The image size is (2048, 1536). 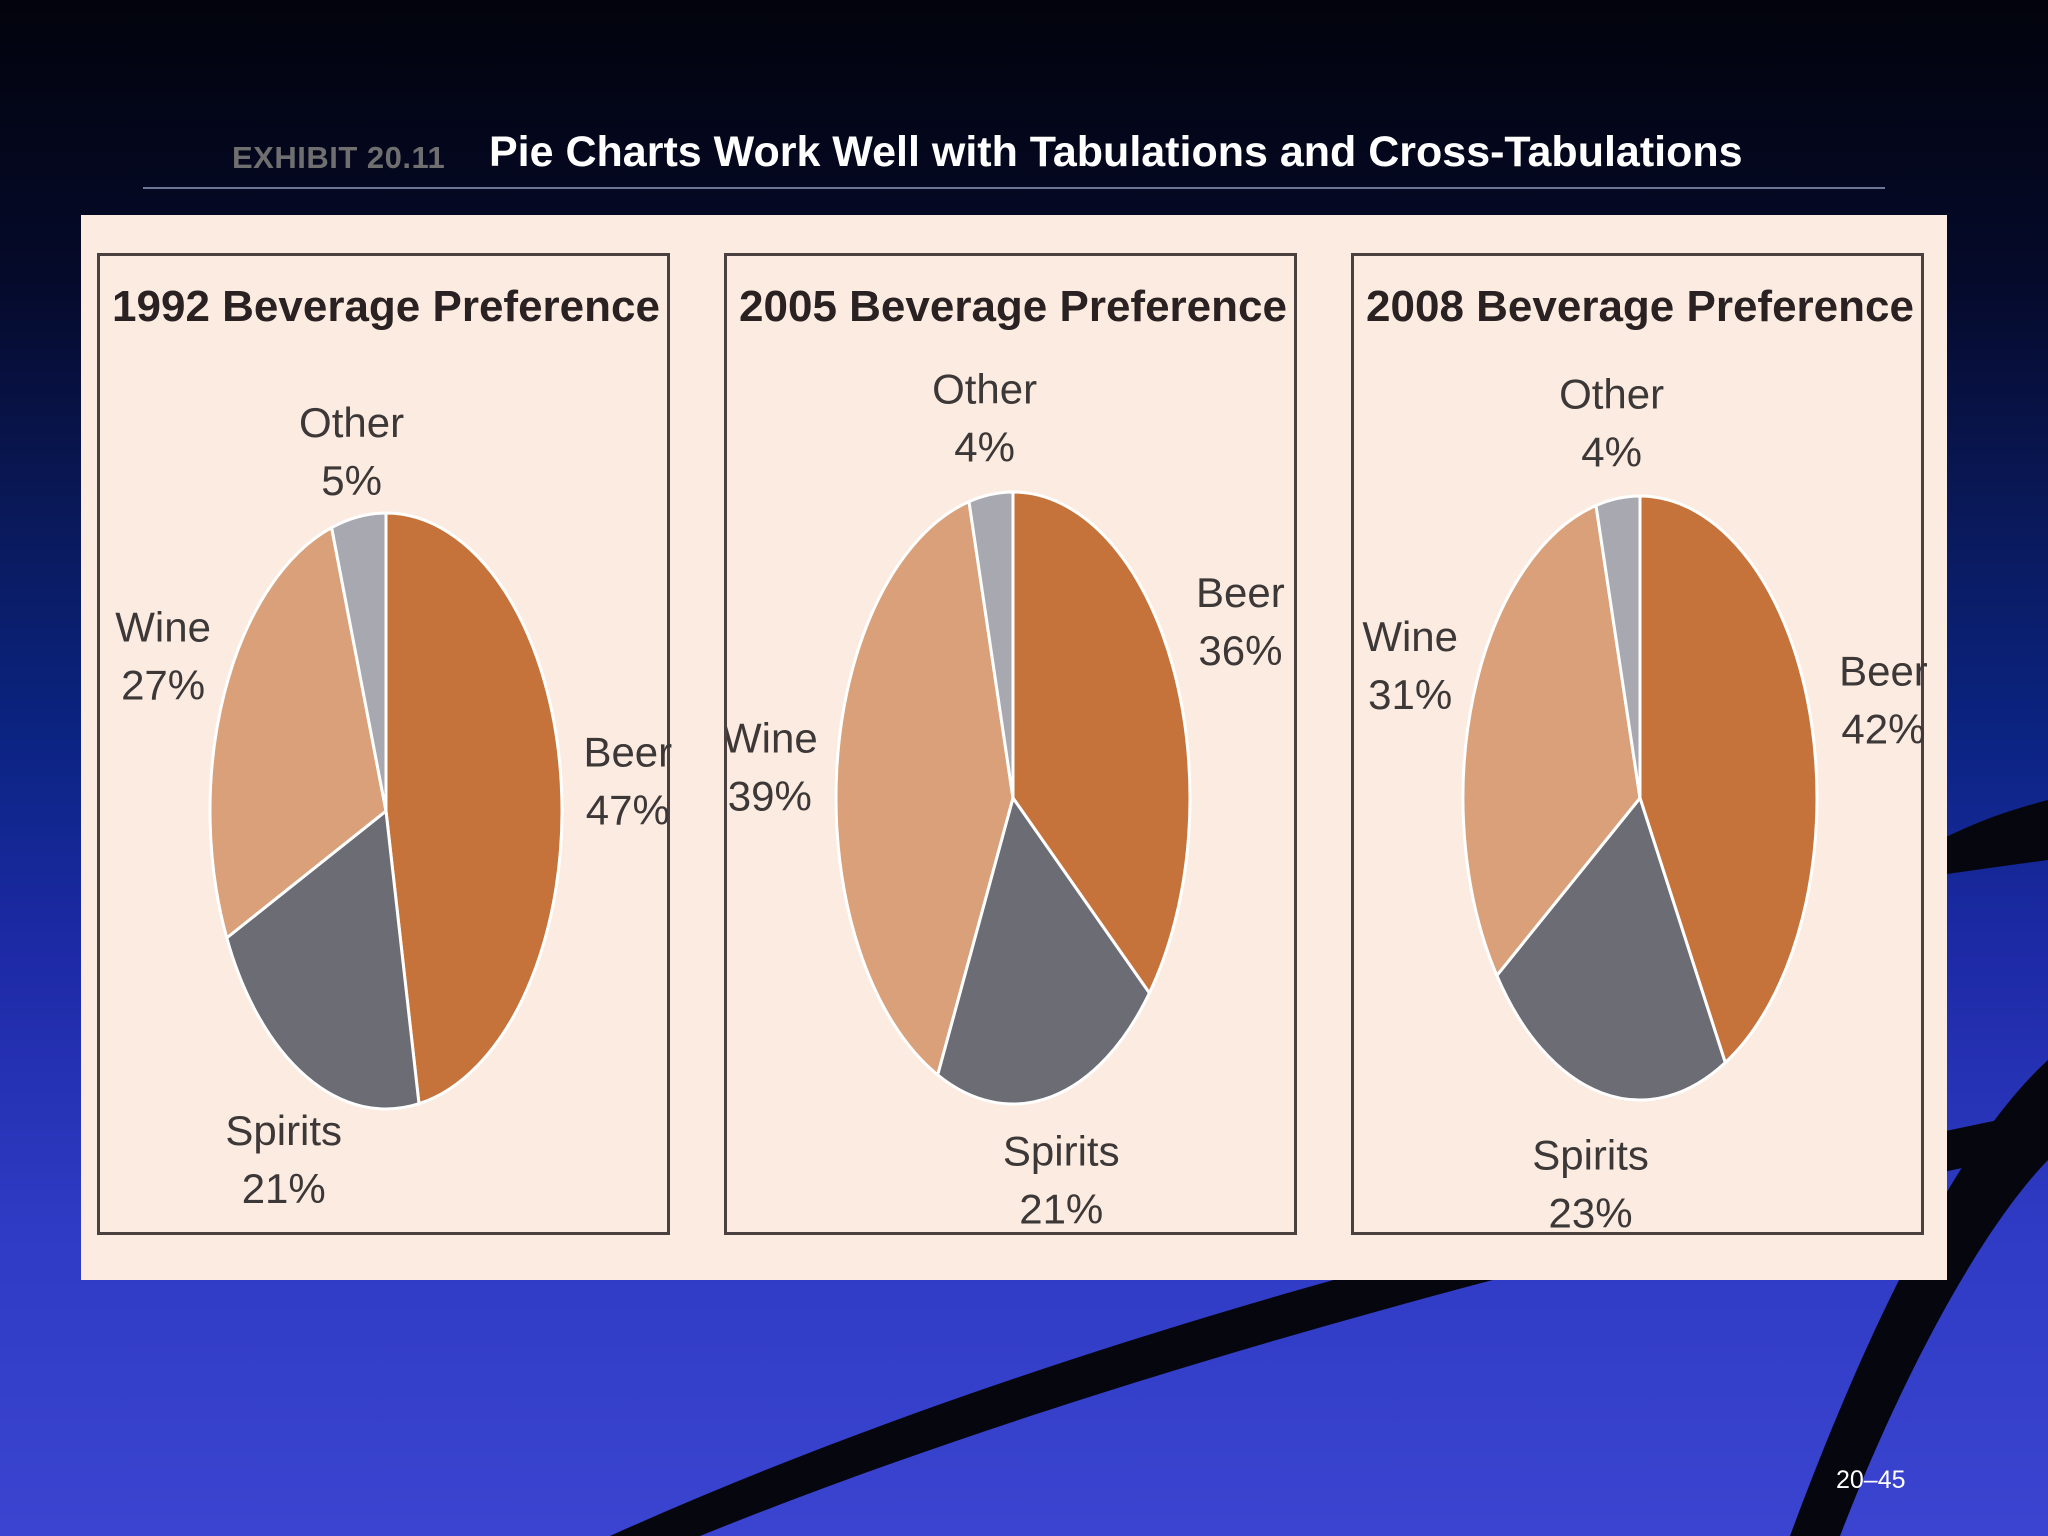 I want to click on chart-title: 1992 Beverage Preference, so click(x=386, y=306).